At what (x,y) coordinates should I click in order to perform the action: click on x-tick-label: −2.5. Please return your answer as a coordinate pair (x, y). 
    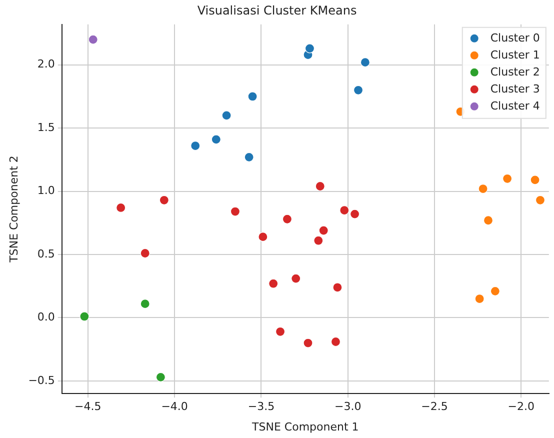
    Looking at the image, I should click on (434, 407).